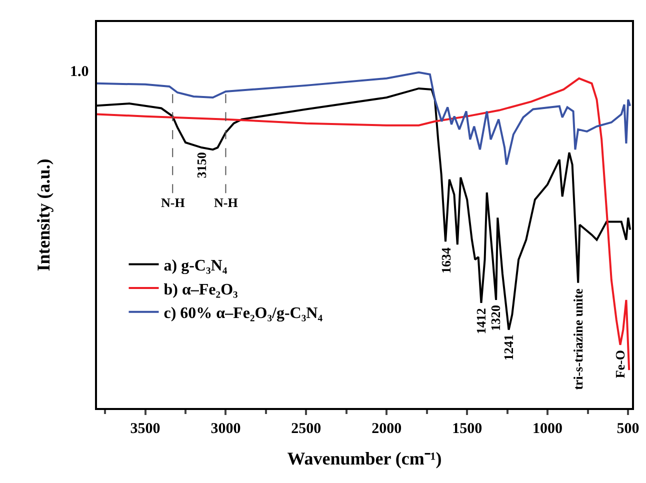 This screenshot has height=483, width=646. I want to click on x-tick-label: 2500, so click(306, 429).